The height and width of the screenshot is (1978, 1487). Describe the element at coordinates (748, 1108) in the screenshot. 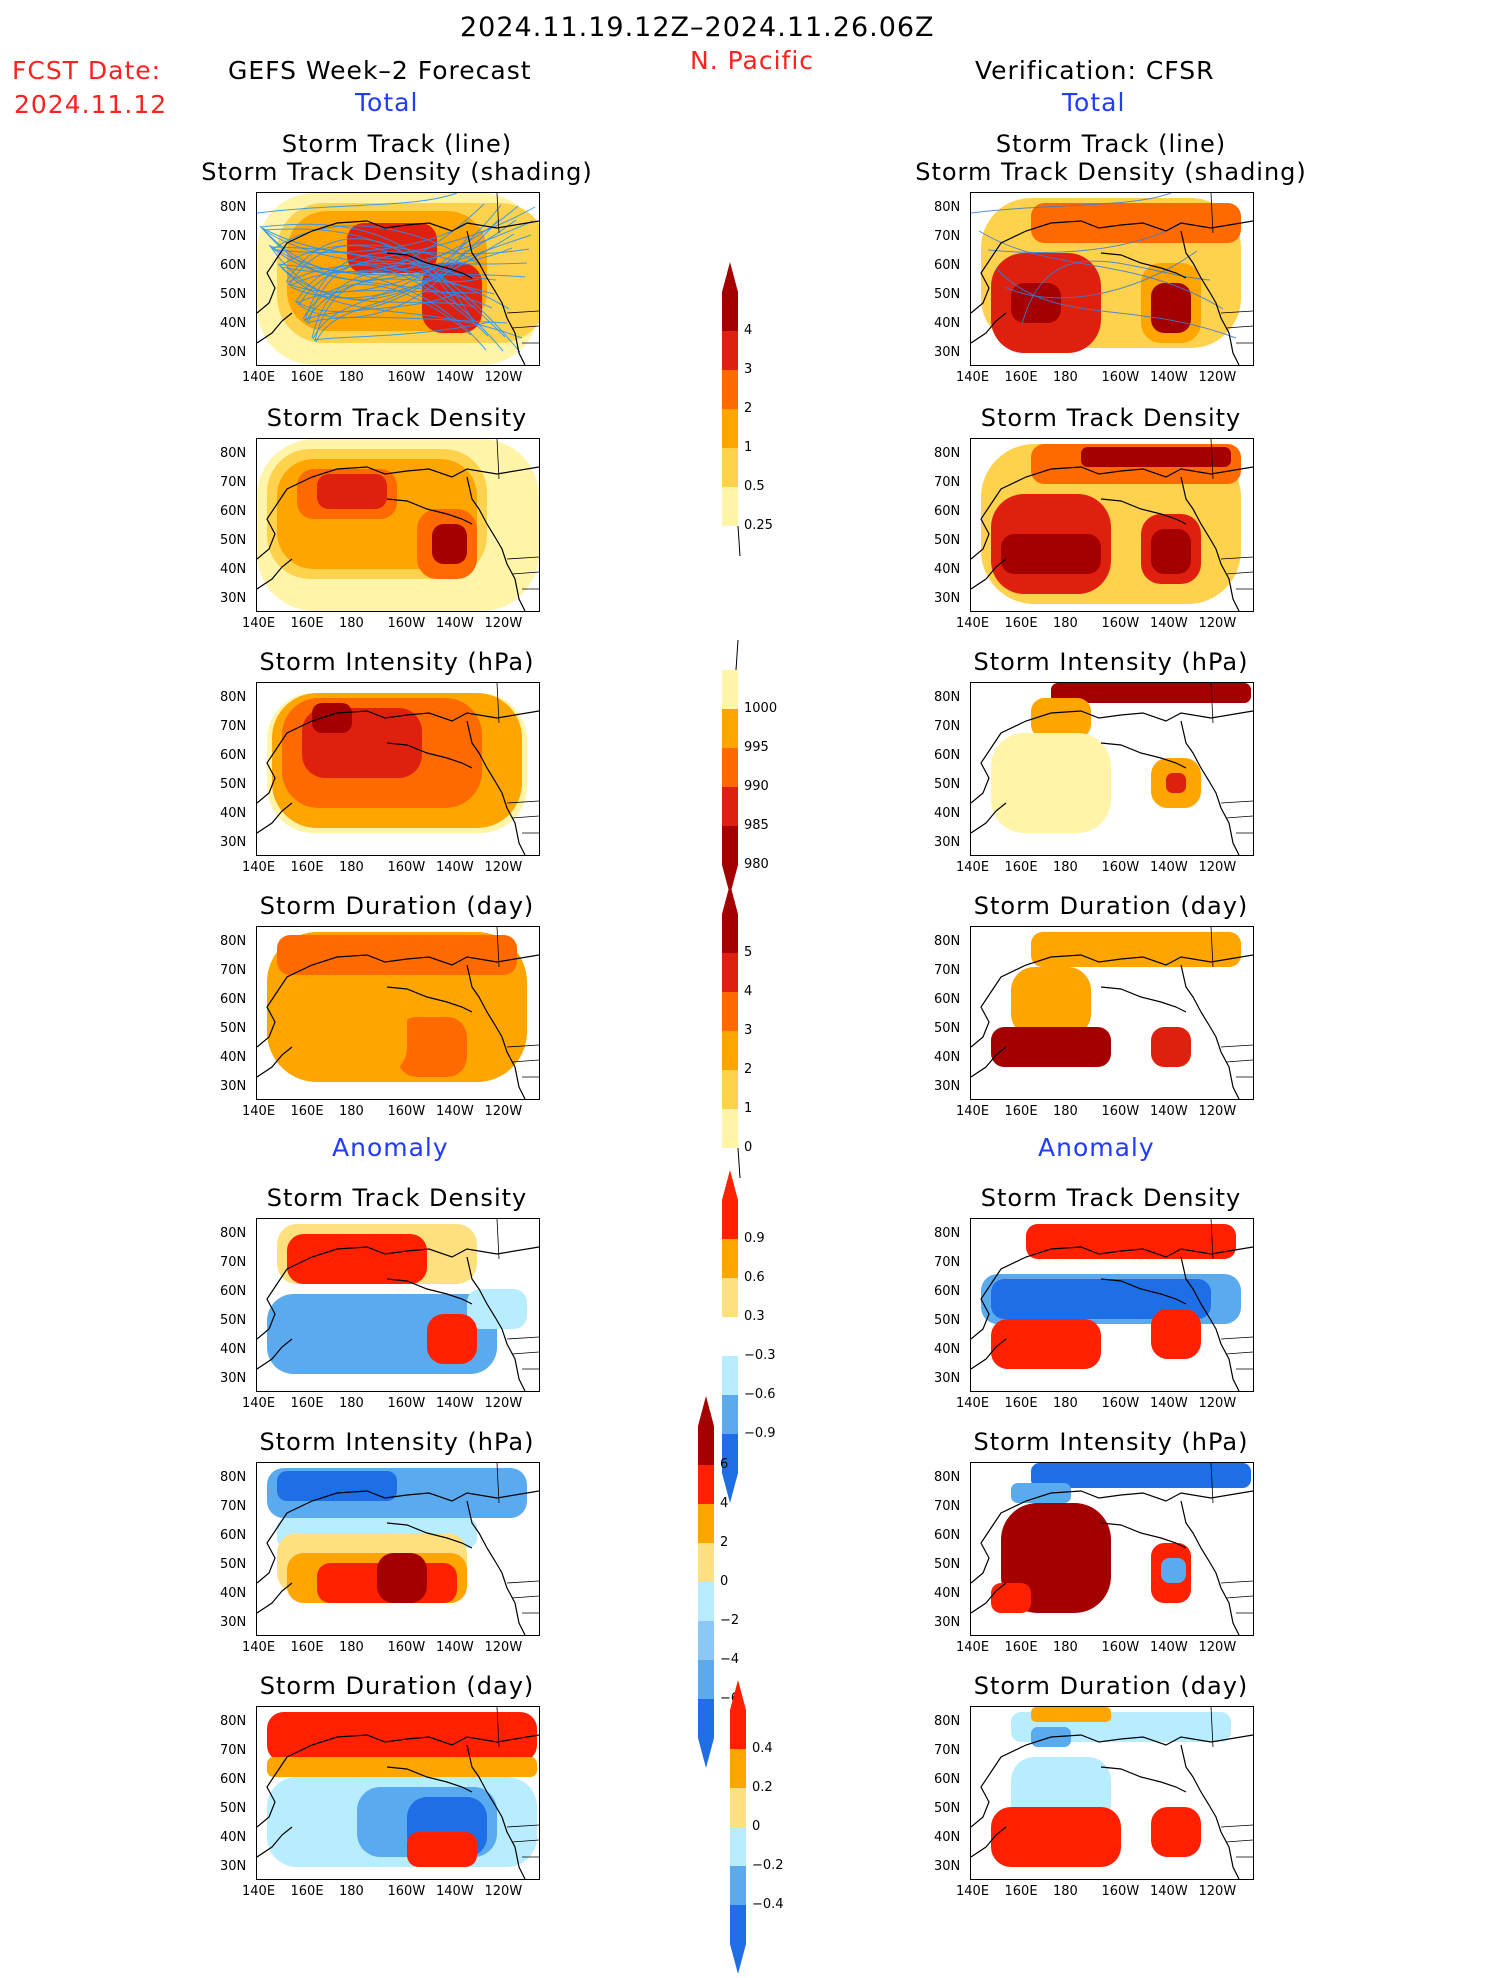

I see `colorbar-duration-total-label: 1` at that location.